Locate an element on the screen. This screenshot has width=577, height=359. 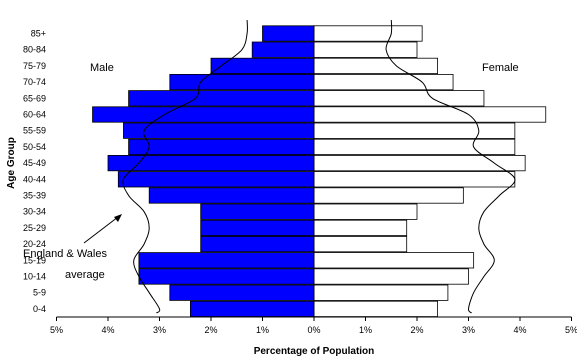
y-tick-label: 60-64 is located at coordinates (34, 115).